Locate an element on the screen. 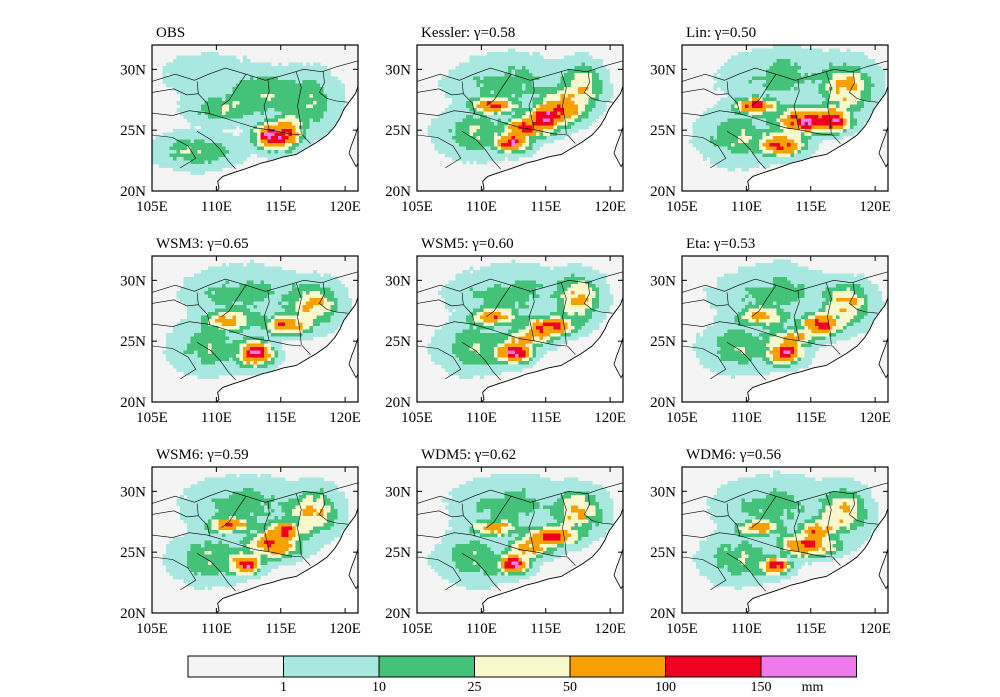 This screenshot has width=1000, height=697. colorbar-level-label: 1 is located at coordinates (283, 687).